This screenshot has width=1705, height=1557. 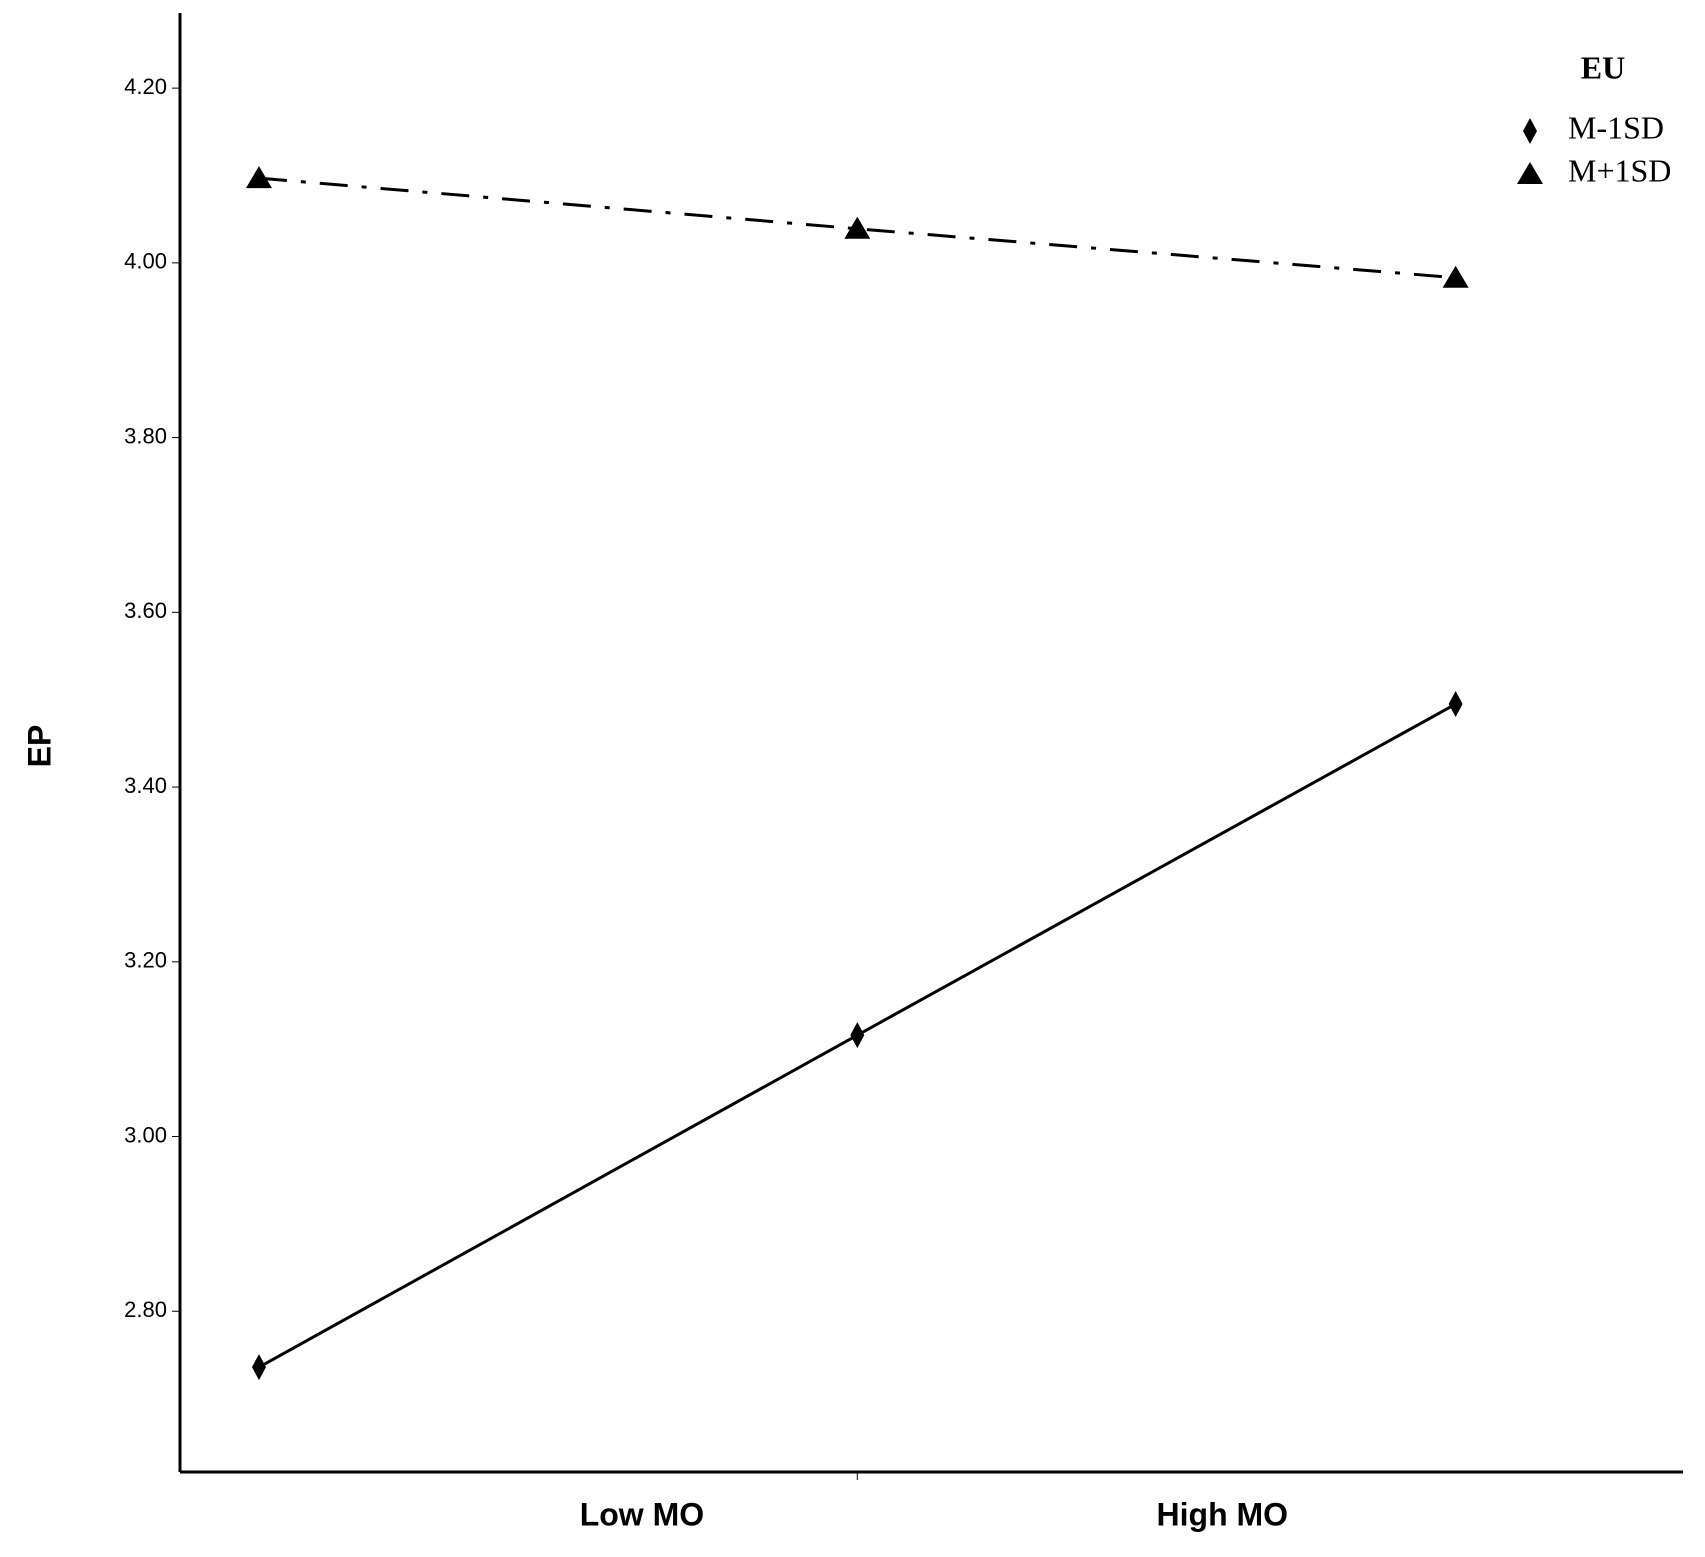 I want to click on series-line, so click(x=857, y=228).